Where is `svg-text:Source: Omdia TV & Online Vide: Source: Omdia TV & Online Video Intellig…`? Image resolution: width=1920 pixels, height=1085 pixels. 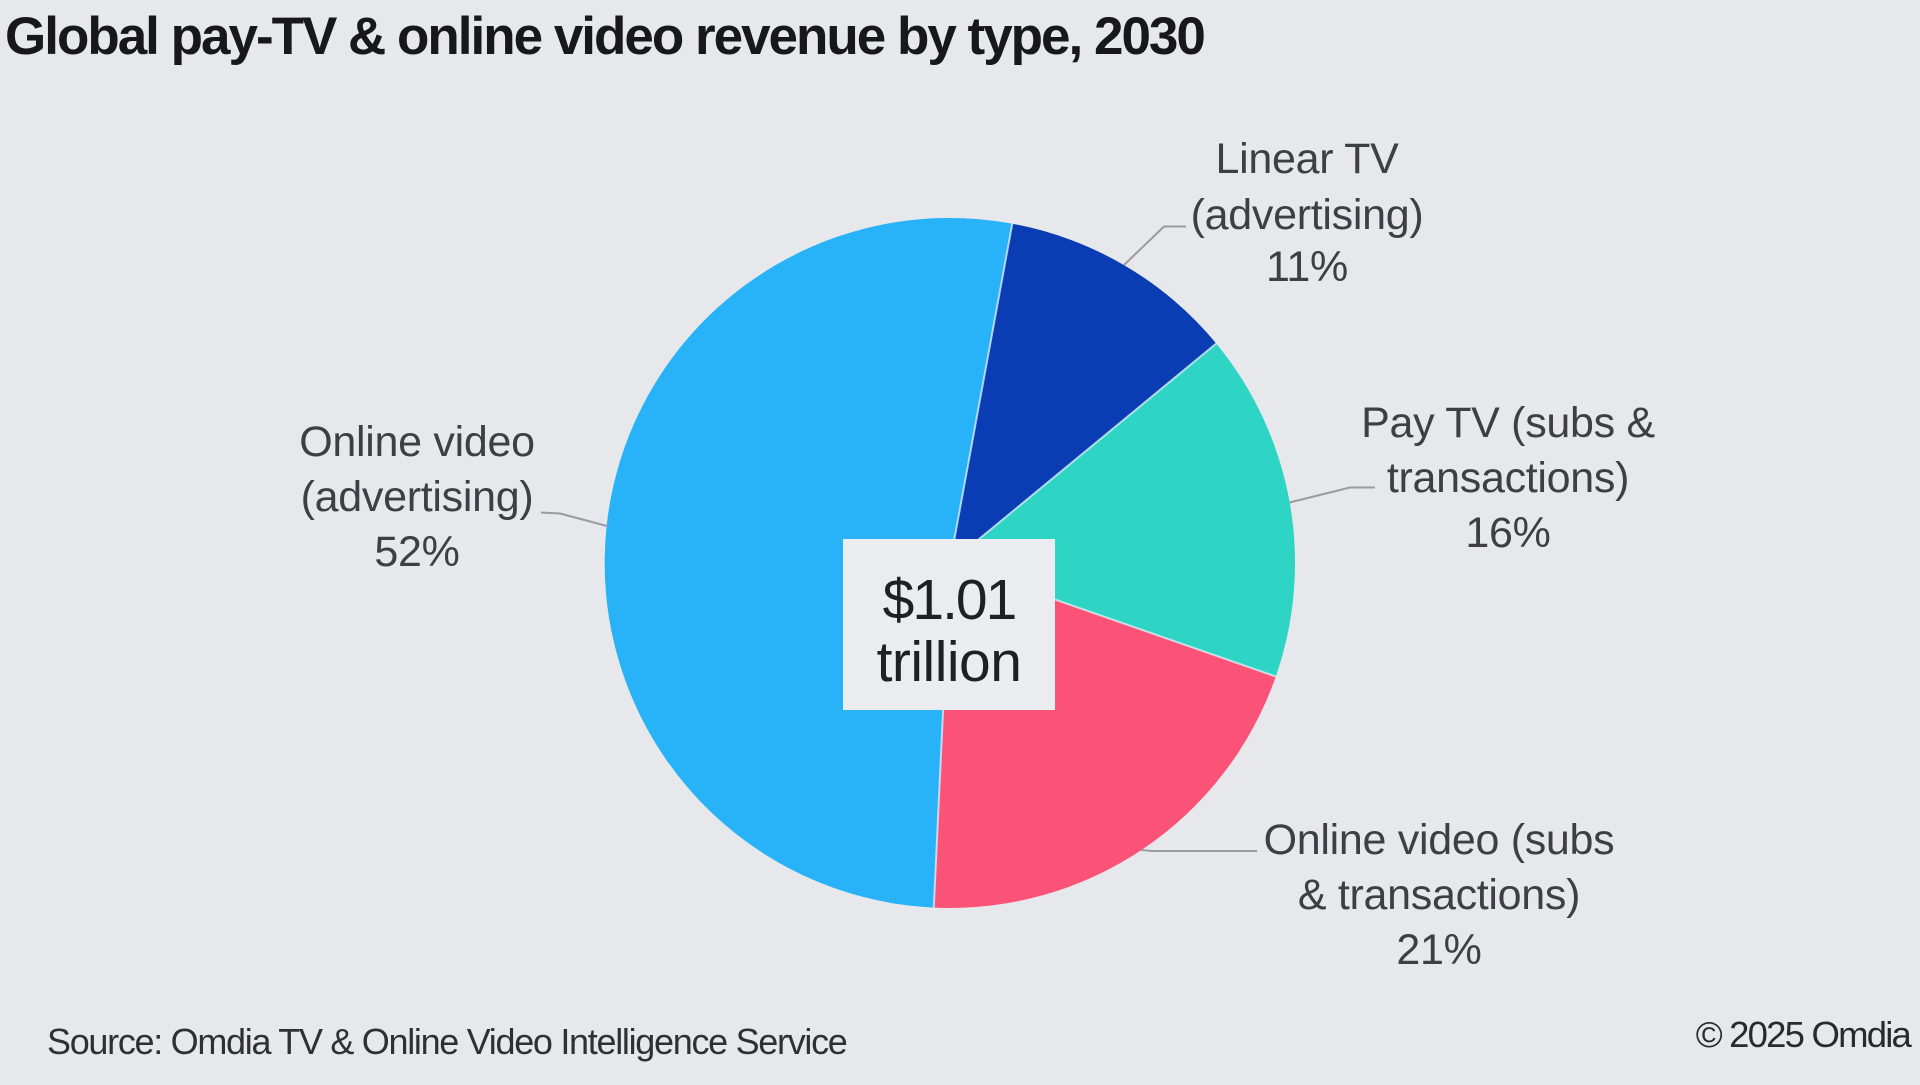 svg-text:Source: Omdia TV & Online Vide: Source: Omdia TV & Online Video Intellig… is located at coordinates (447, 1041).